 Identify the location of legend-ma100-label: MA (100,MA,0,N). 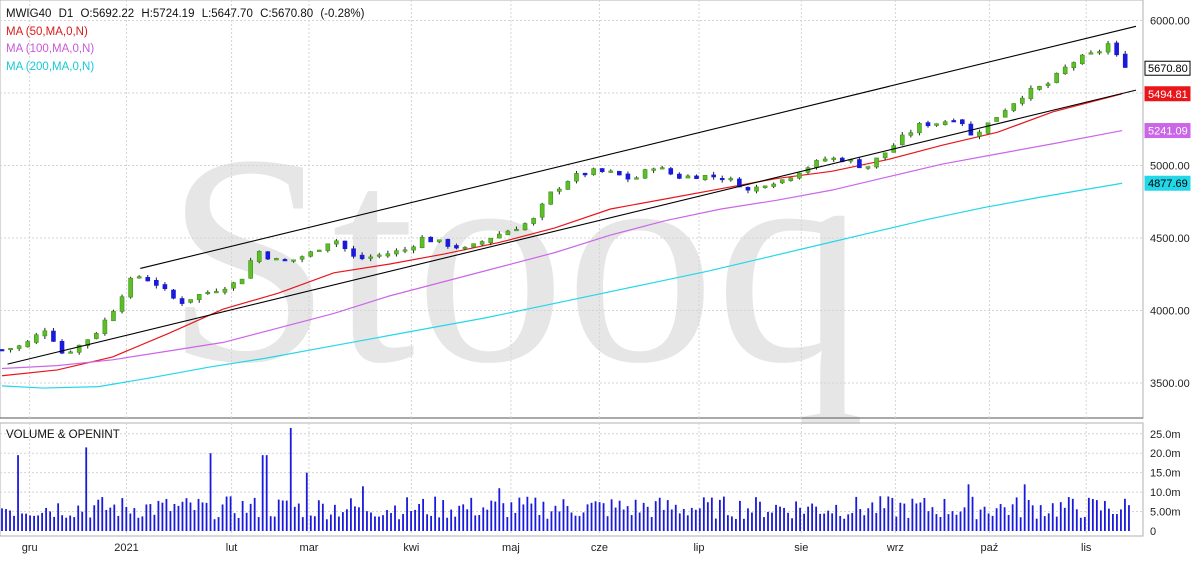
(50, 49).